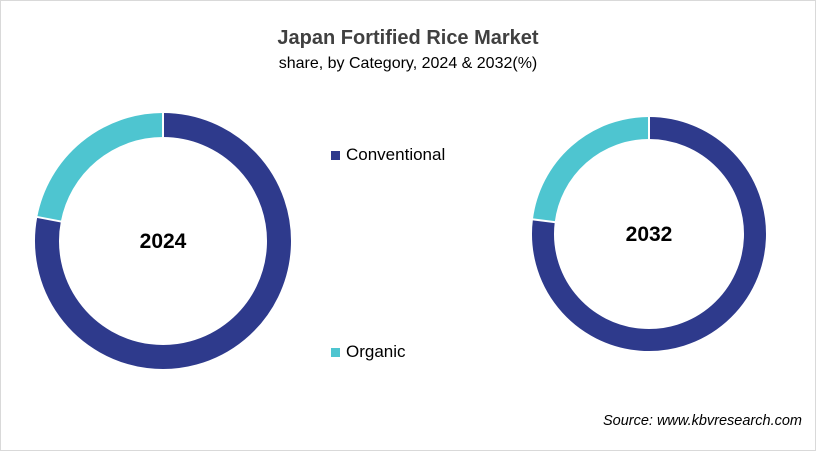 This screenshot has height=451, width=816. I want to click on legend-item-conventional: Conventional, so click(388, 155).